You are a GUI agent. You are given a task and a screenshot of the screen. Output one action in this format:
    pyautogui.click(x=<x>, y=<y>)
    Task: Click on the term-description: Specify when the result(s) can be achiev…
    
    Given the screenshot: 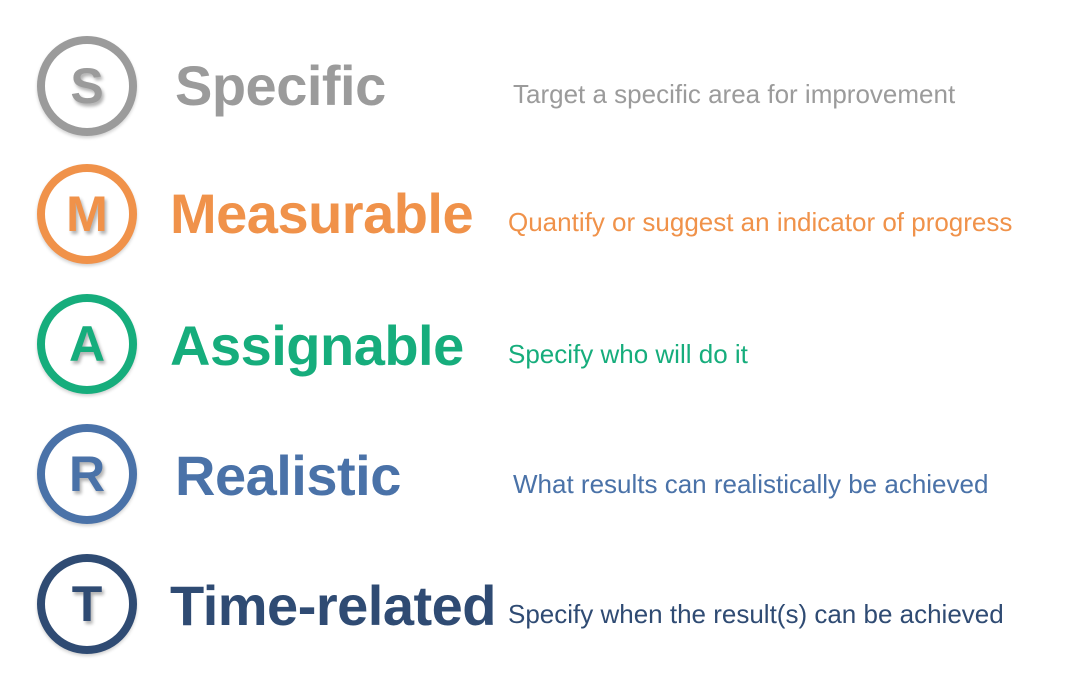 What is the action you would take?
    pyautogui.click(x=756, y=614)
    